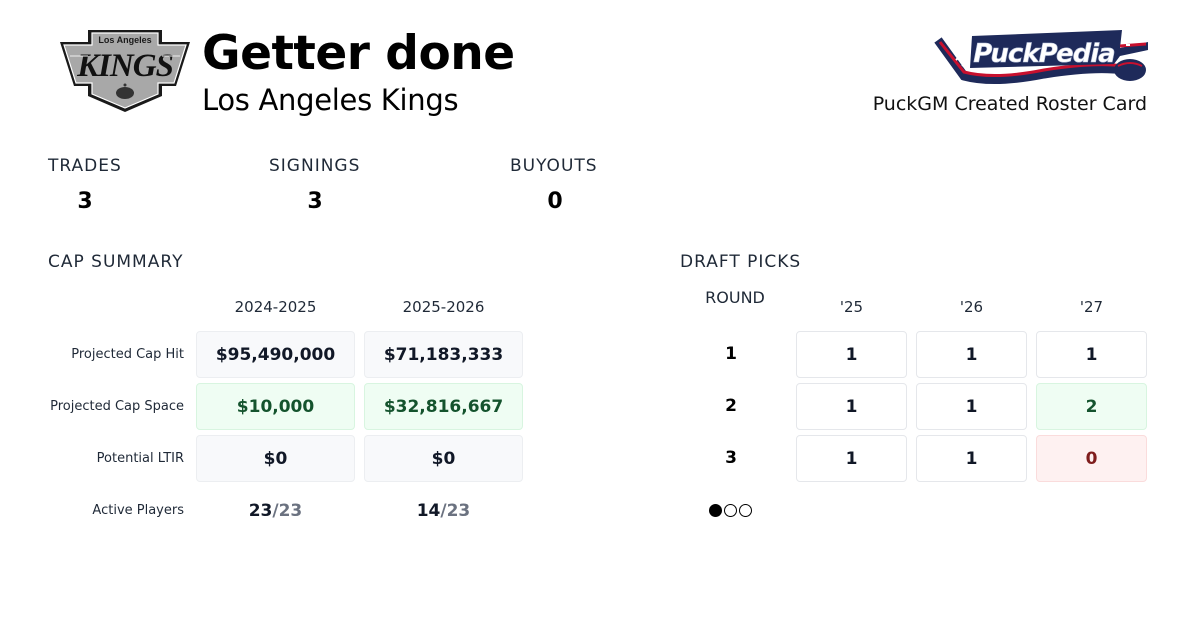 Image resolution: width=1200 pixels, height=630 pixels. I want to click on svg-text: PuckPedia, so click(1043, 54).